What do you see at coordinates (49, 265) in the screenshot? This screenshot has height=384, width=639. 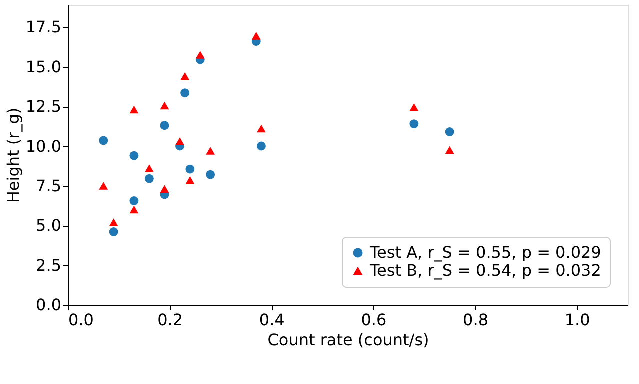 I see `y-tick-label: 2.5` at bounding box center [49, 265].